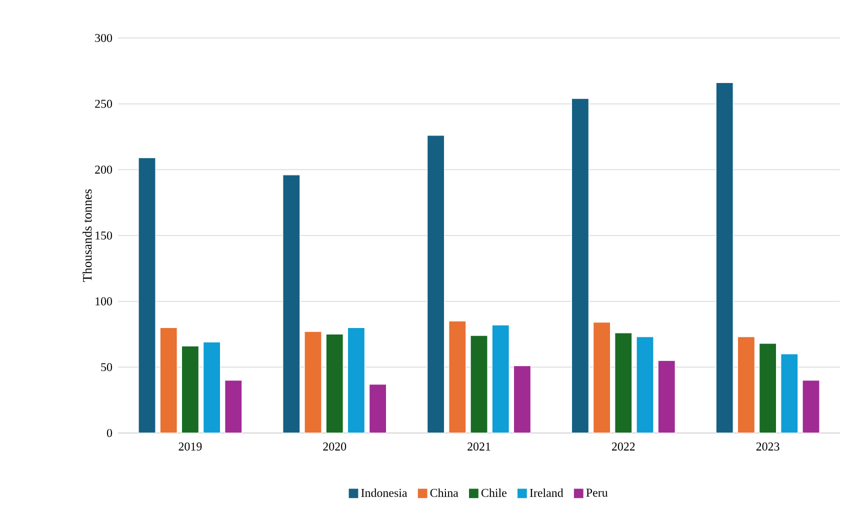 The height and width of the screenshot is (523, 856). What do you see at coordinates (597, 492) in the screenshot?
I see `legend-label: Peru` at bounding box center [597, 492].